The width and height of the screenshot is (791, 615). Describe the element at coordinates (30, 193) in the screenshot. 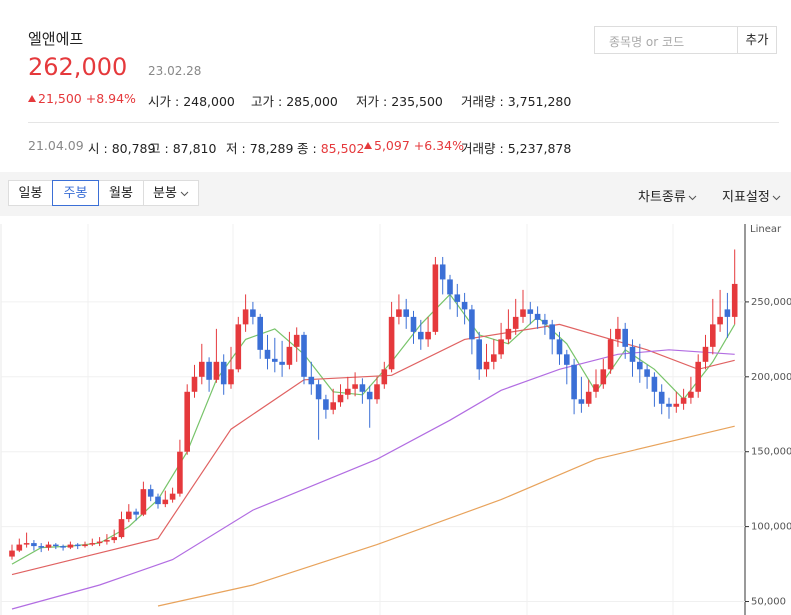

I see `tab: 일봉` at that location.